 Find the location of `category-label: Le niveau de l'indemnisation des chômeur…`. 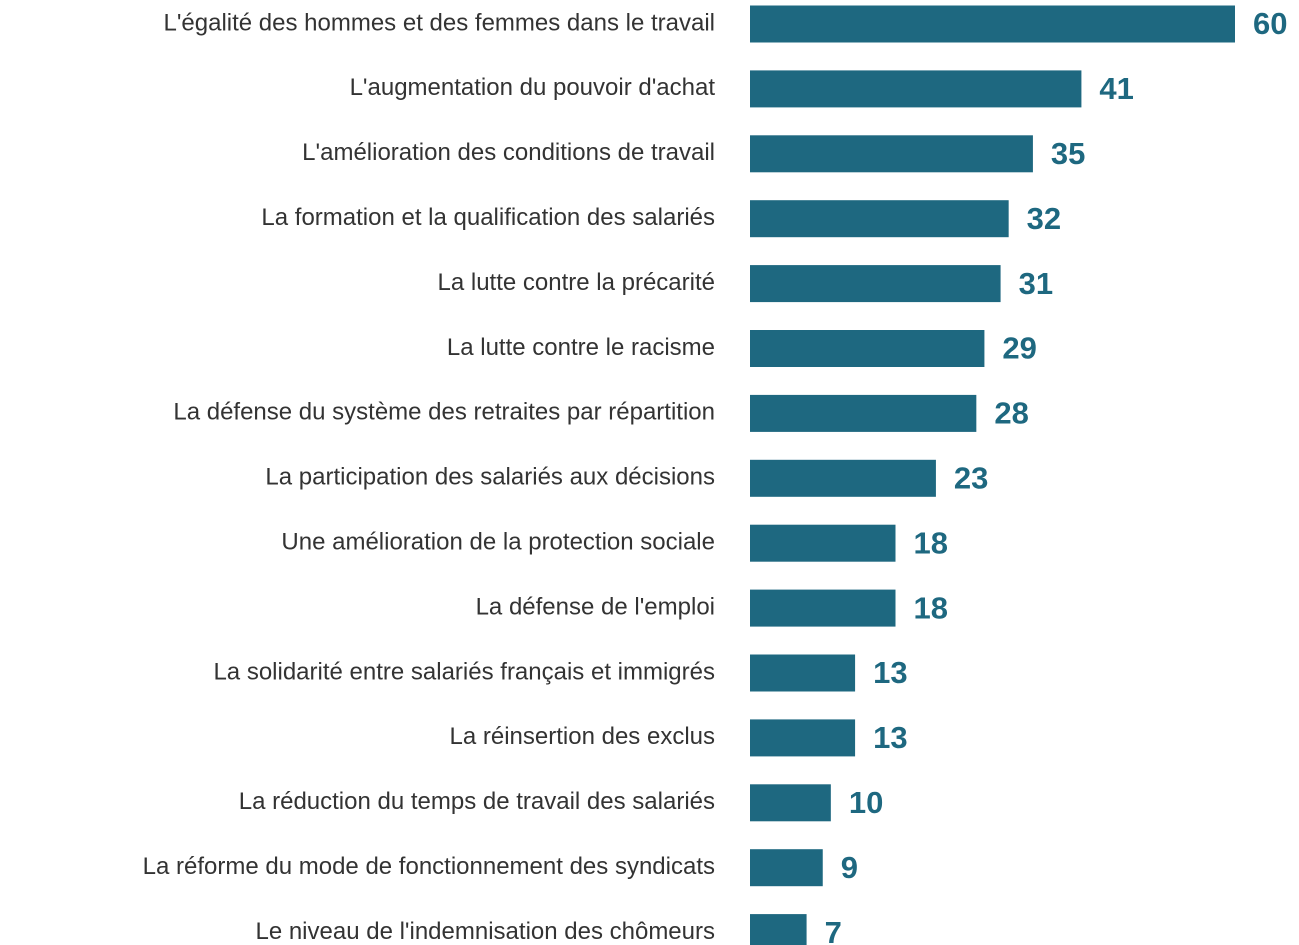

category-label: Le niveau de l'indemnisation des chômeur… is located at coordinates (485, 931).